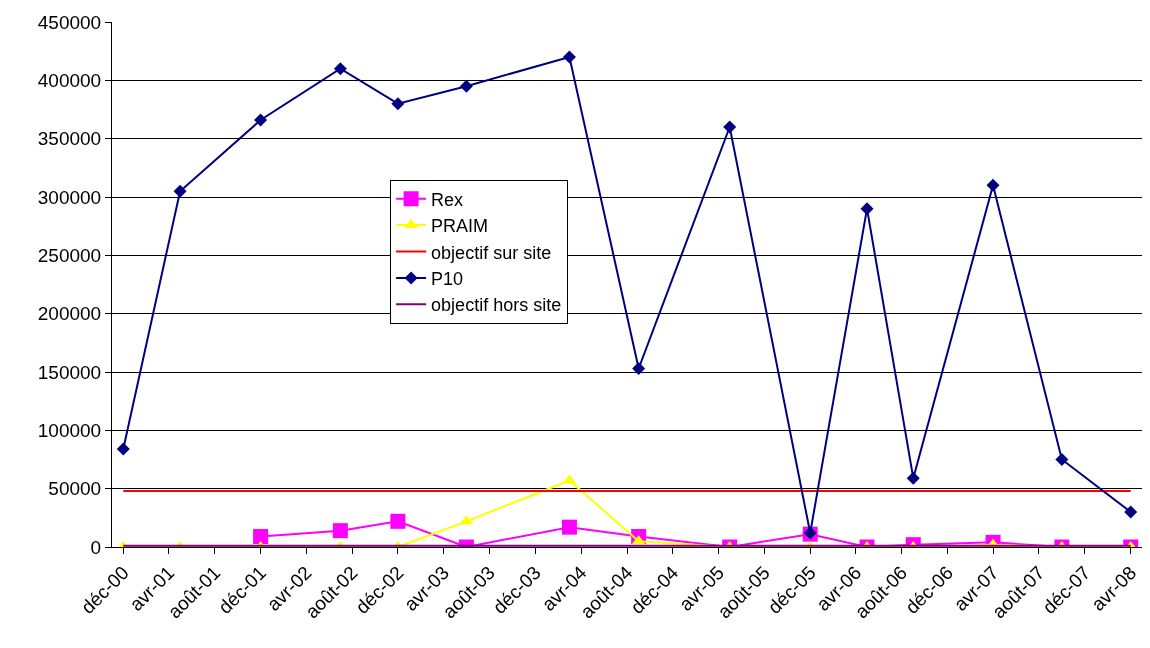 The height and width of the screenshot is (648, 1150). What do you see at coordinates (69, 314) in the screenshot?
I see `y-tick-label: 200000` at bounding box center [69, 314].